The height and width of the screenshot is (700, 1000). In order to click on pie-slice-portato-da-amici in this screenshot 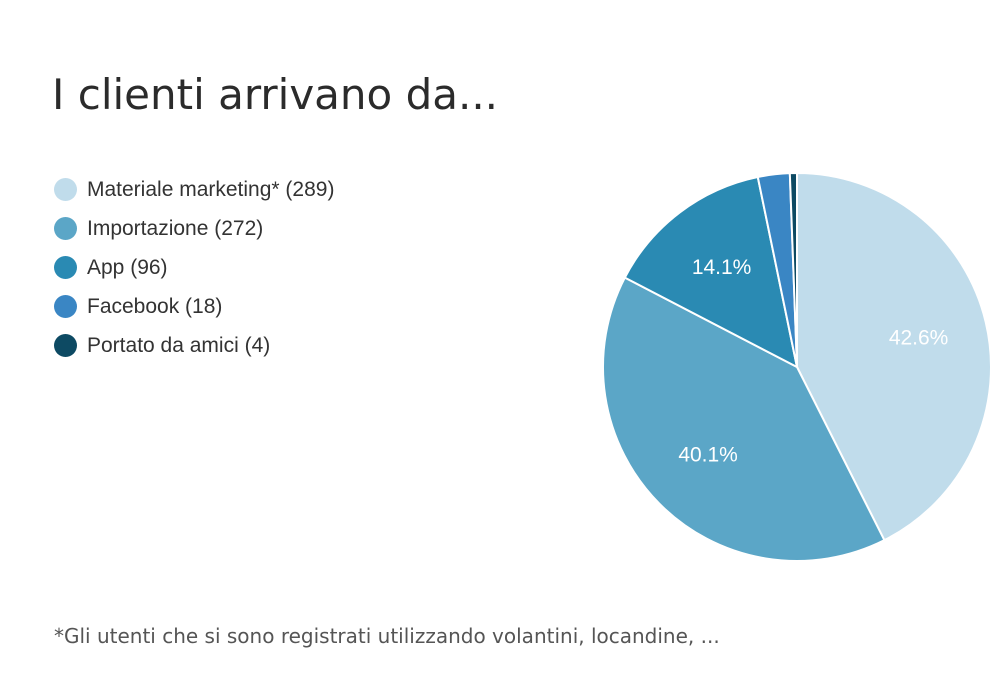, I will do `click(793, 269)`.